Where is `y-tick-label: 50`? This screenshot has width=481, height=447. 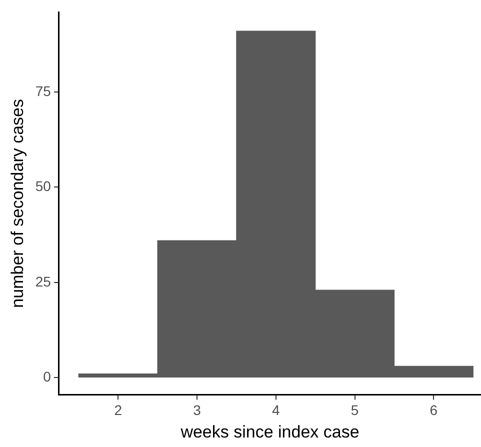
y-tick-label: 50 is located at coordinates (43, 186).